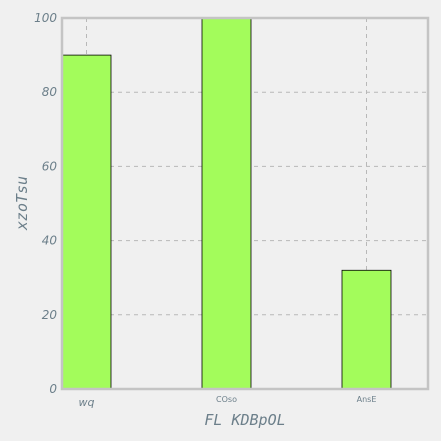 This screenshot has height=441, width=441. I want to click on bar-AnsE, so click(366, 329).